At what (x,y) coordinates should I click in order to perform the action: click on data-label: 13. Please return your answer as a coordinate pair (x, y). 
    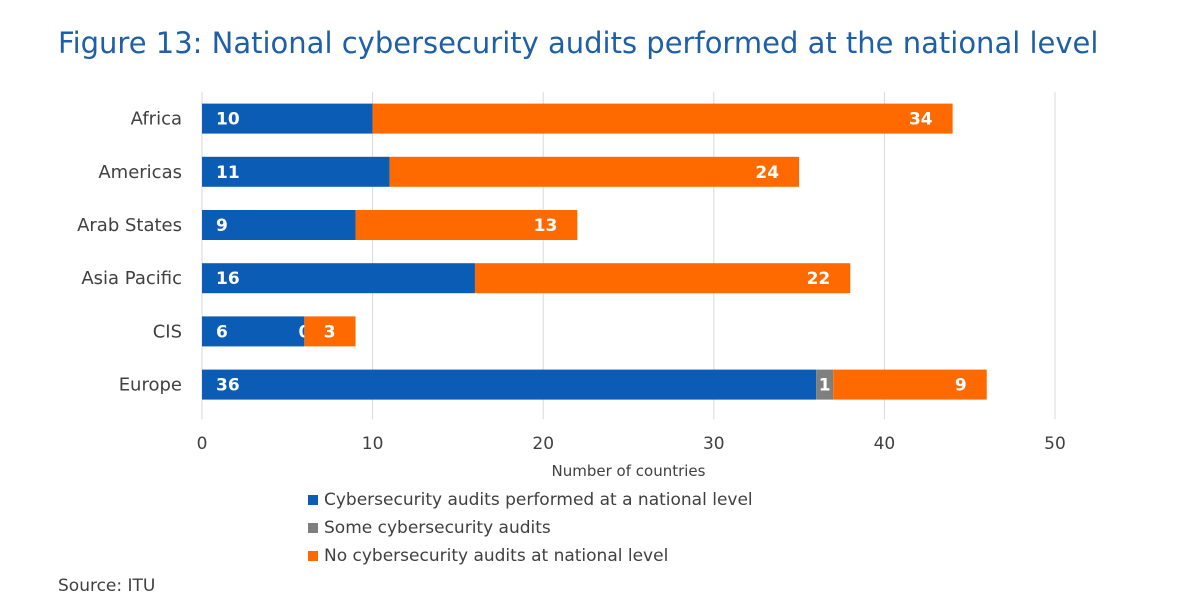
    Looking at the image, I should click on (546, 226).